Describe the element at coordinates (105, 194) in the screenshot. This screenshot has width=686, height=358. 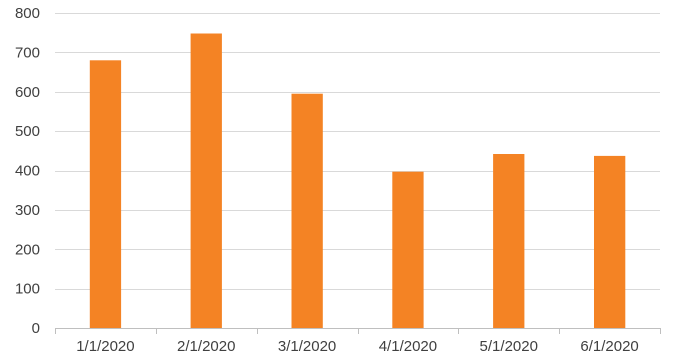
I see `bar-1-1-2020` at that location.